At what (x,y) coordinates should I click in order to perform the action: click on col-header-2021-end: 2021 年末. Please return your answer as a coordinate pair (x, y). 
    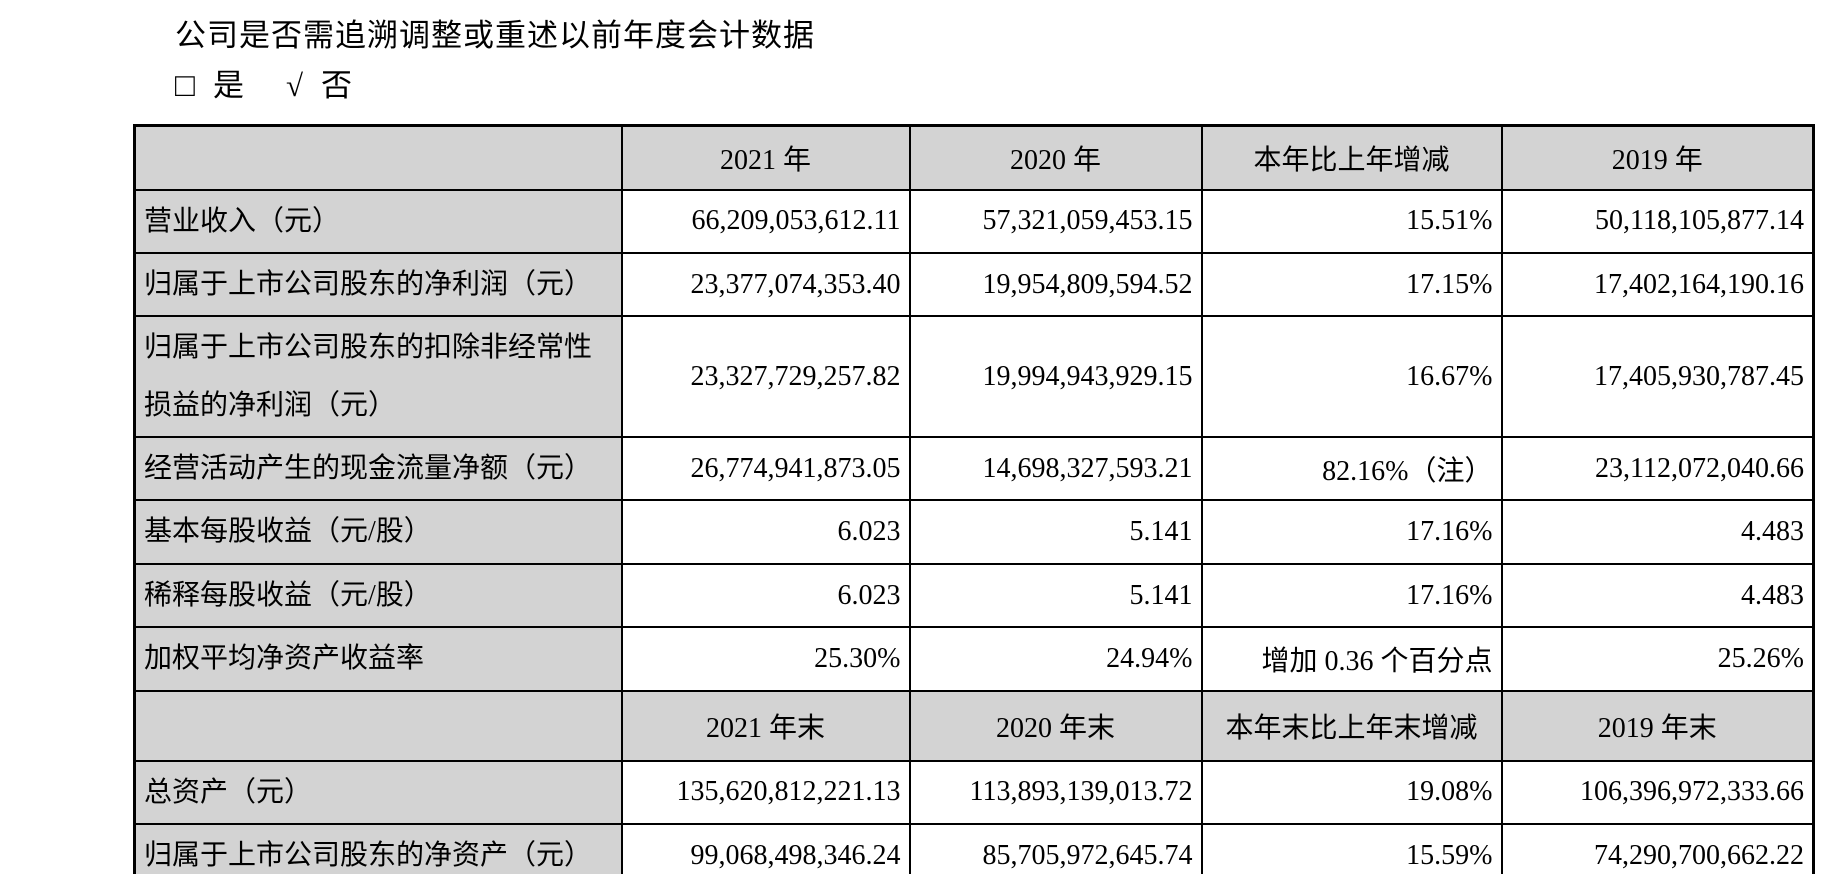
    Looking at the image, I should click on (765, 725).